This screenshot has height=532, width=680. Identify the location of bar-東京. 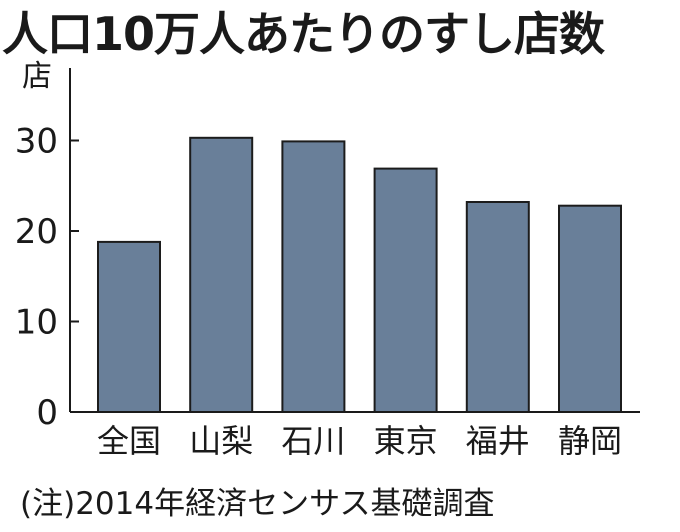
(405, 290).